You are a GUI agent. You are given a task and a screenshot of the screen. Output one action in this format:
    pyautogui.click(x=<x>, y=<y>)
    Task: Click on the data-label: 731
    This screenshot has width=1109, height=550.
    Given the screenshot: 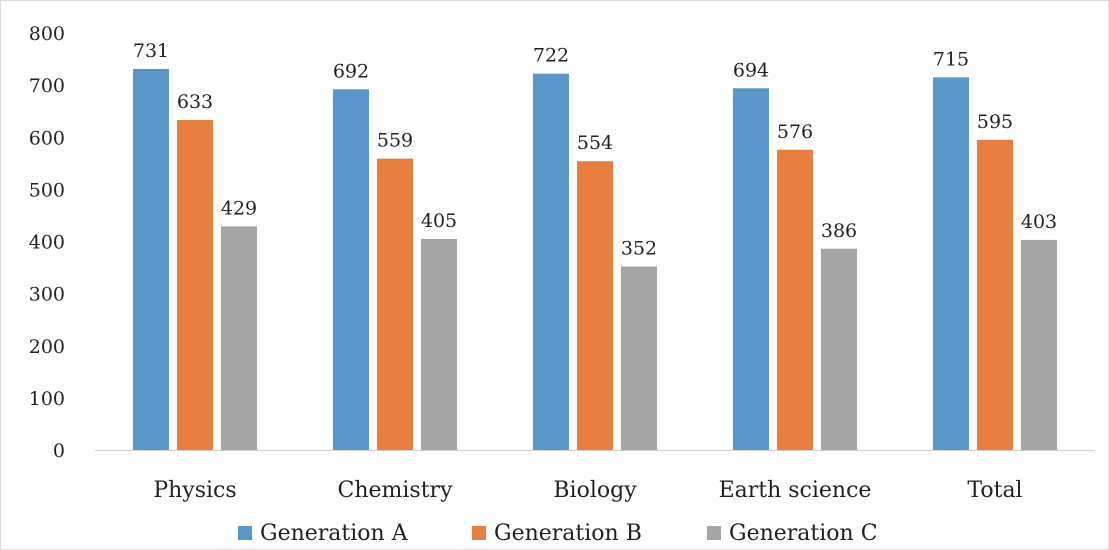 What is the action you would take?
    pyautogui.click(x=151, y=51)
    